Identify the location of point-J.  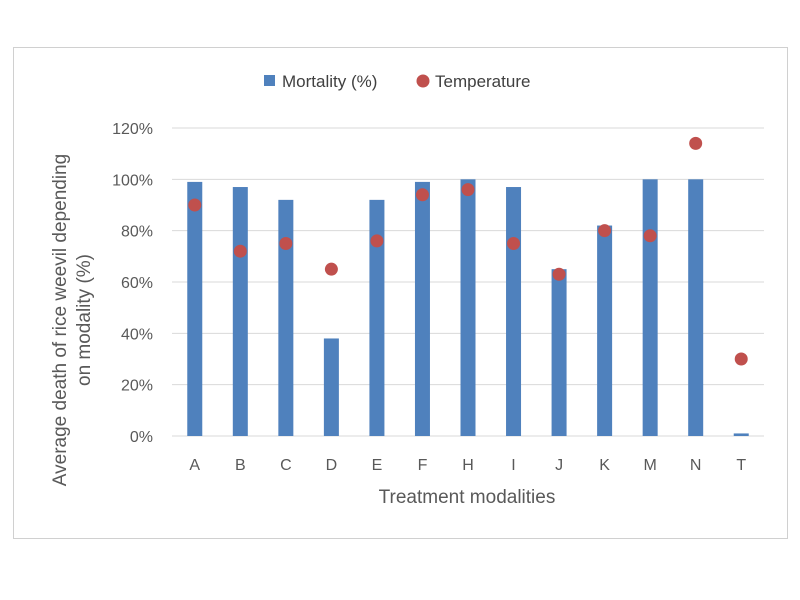
(559, 274).